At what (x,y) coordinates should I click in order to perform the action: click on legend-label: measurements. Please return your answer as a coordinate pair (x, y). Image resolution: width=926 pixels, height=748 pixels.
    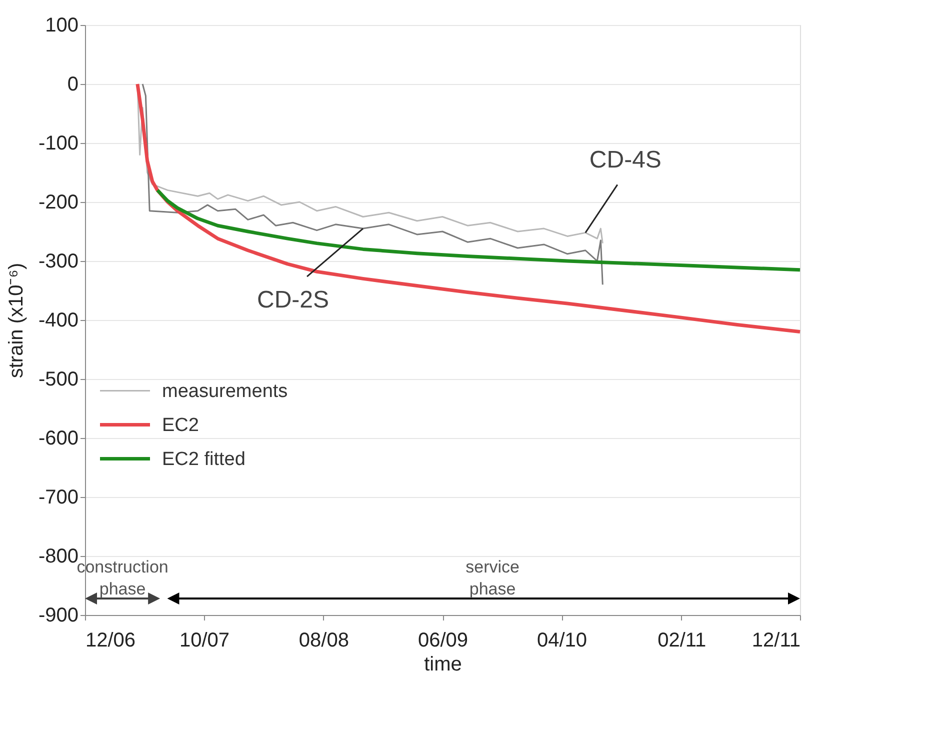
    Looking at the image, I should click on (225, 391).